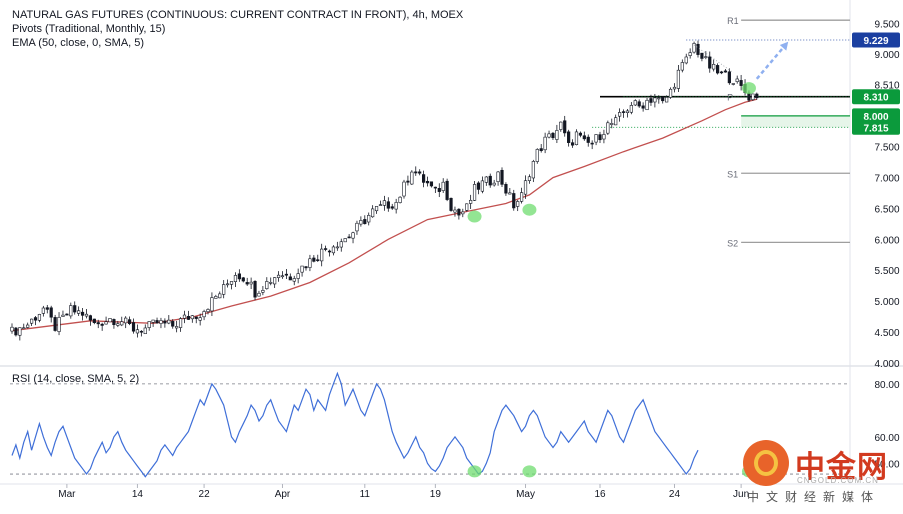 This screenshot has height=514, width=903. Describe the element at coordinates (89, 29) in the screenshot. I see `pivots-indicator-label: Pivots (Traditional, Monthly, 15)` at that location.